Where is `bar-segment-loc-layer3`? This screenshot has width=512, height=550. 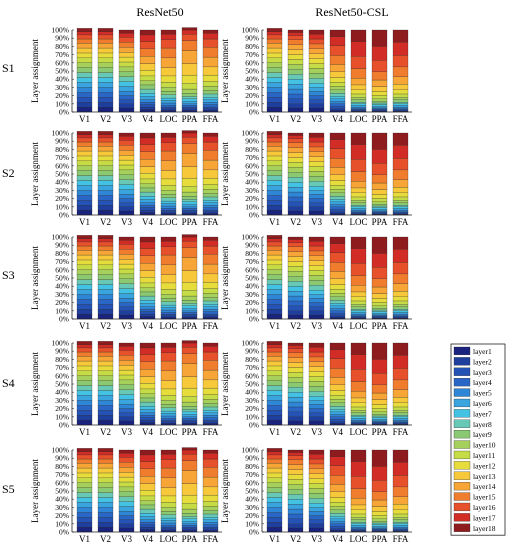 bar-segment-loc-layer3 is located at coordinates (168, 314).